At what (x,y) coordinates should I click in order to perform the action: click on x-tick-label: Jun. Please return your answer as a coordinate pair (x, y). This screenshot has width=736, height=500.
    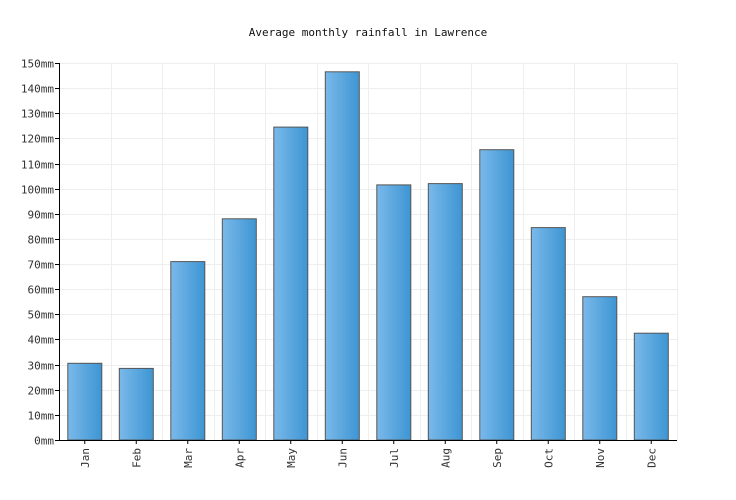
    Looking at the image, I should click on (342, 458).